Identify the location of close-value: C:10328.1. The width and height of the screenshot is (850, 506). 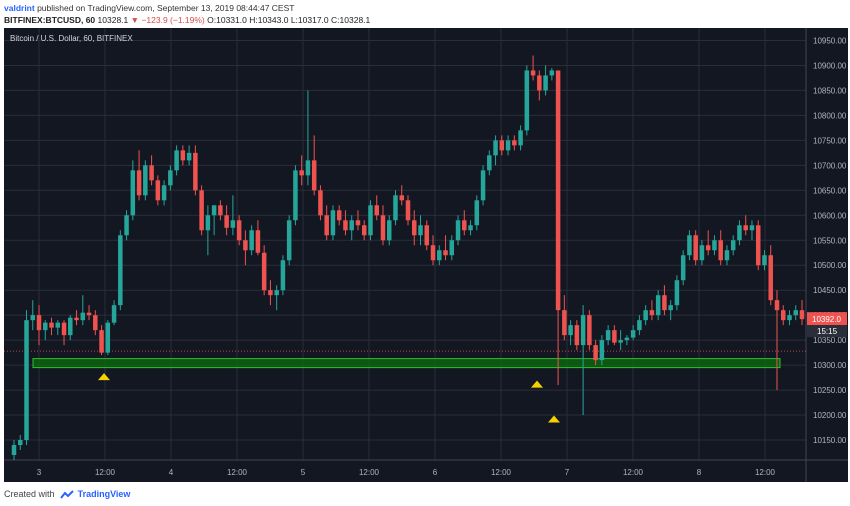
(351, 20).